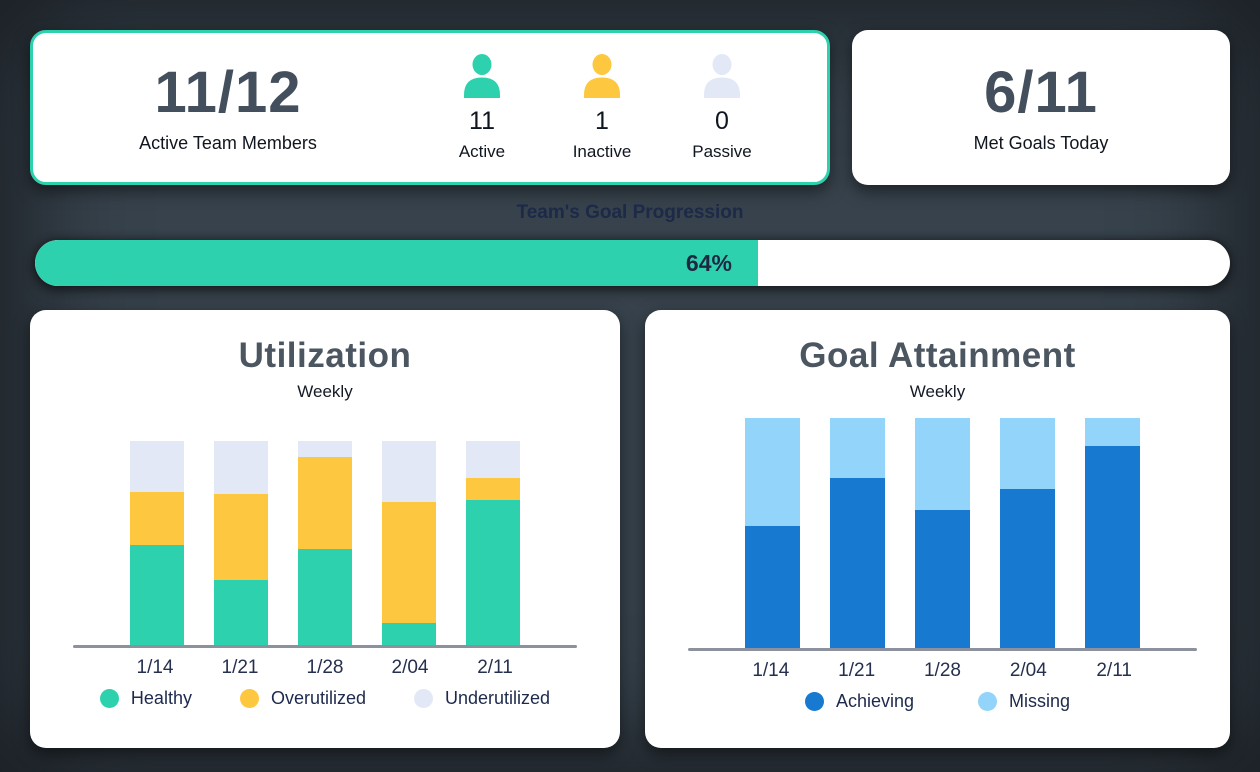 The height and width of the screenshot is (772, 1260). I want to click on active-members-label: Active Team Members, so click(228, 142).